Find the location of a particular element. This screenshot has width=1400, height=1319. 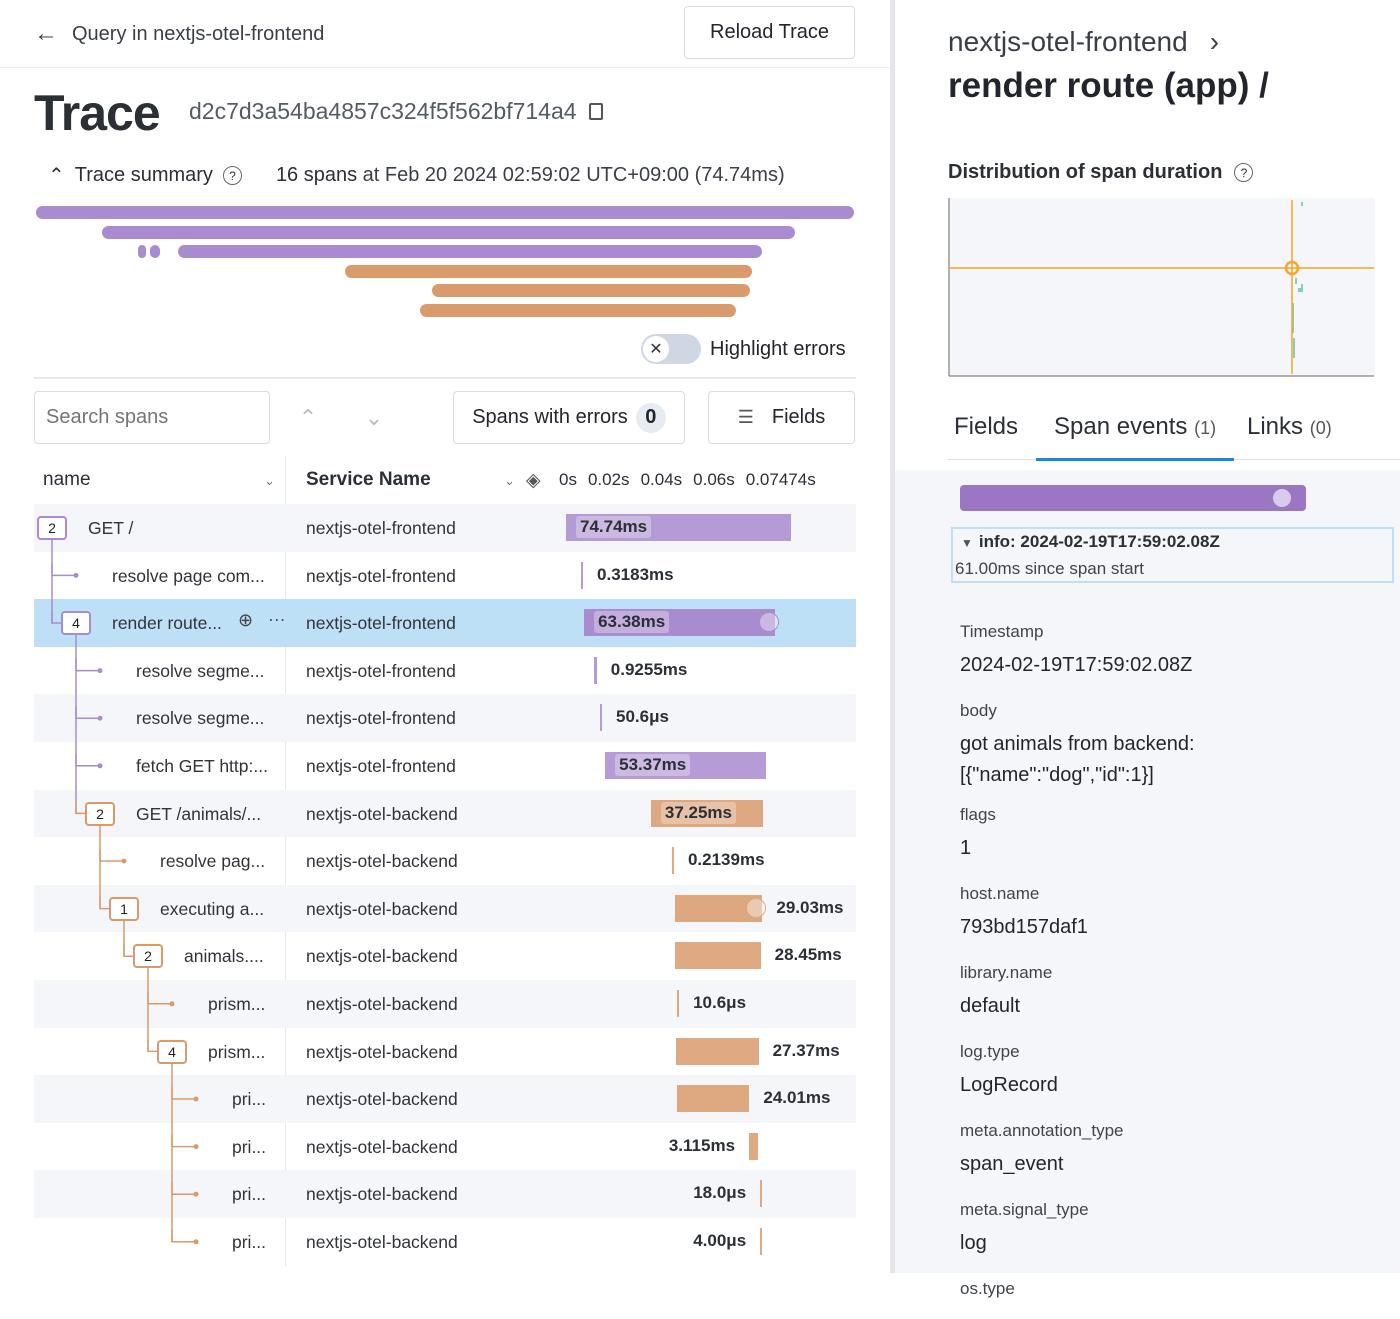

breadcrumb-service: nextjs-otel-frontend is located at coordinates (1068, 41).